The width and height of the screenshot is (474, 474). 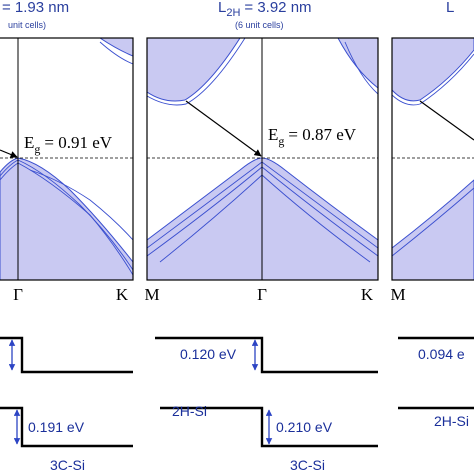 I want to click on text-part: = 0.87 eV, so click(x=322, y=134).